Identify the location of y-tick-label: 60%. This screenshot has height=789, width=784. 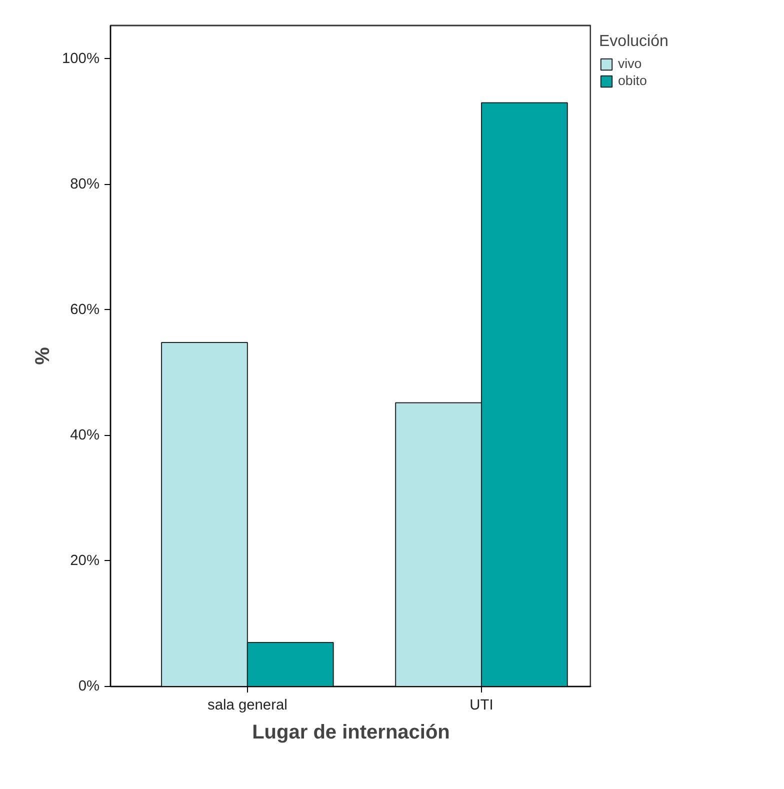
(85, 310).